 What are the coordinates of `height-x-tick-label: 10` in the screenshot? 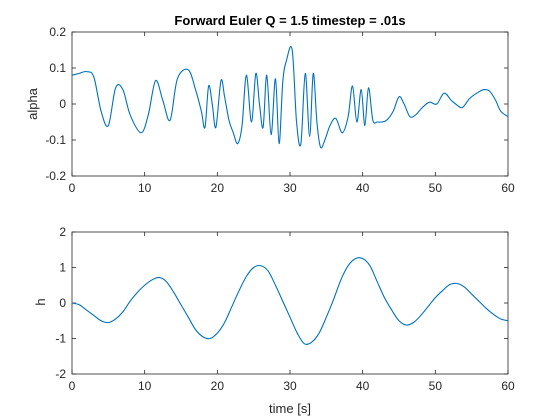 It's located at (145, 386).